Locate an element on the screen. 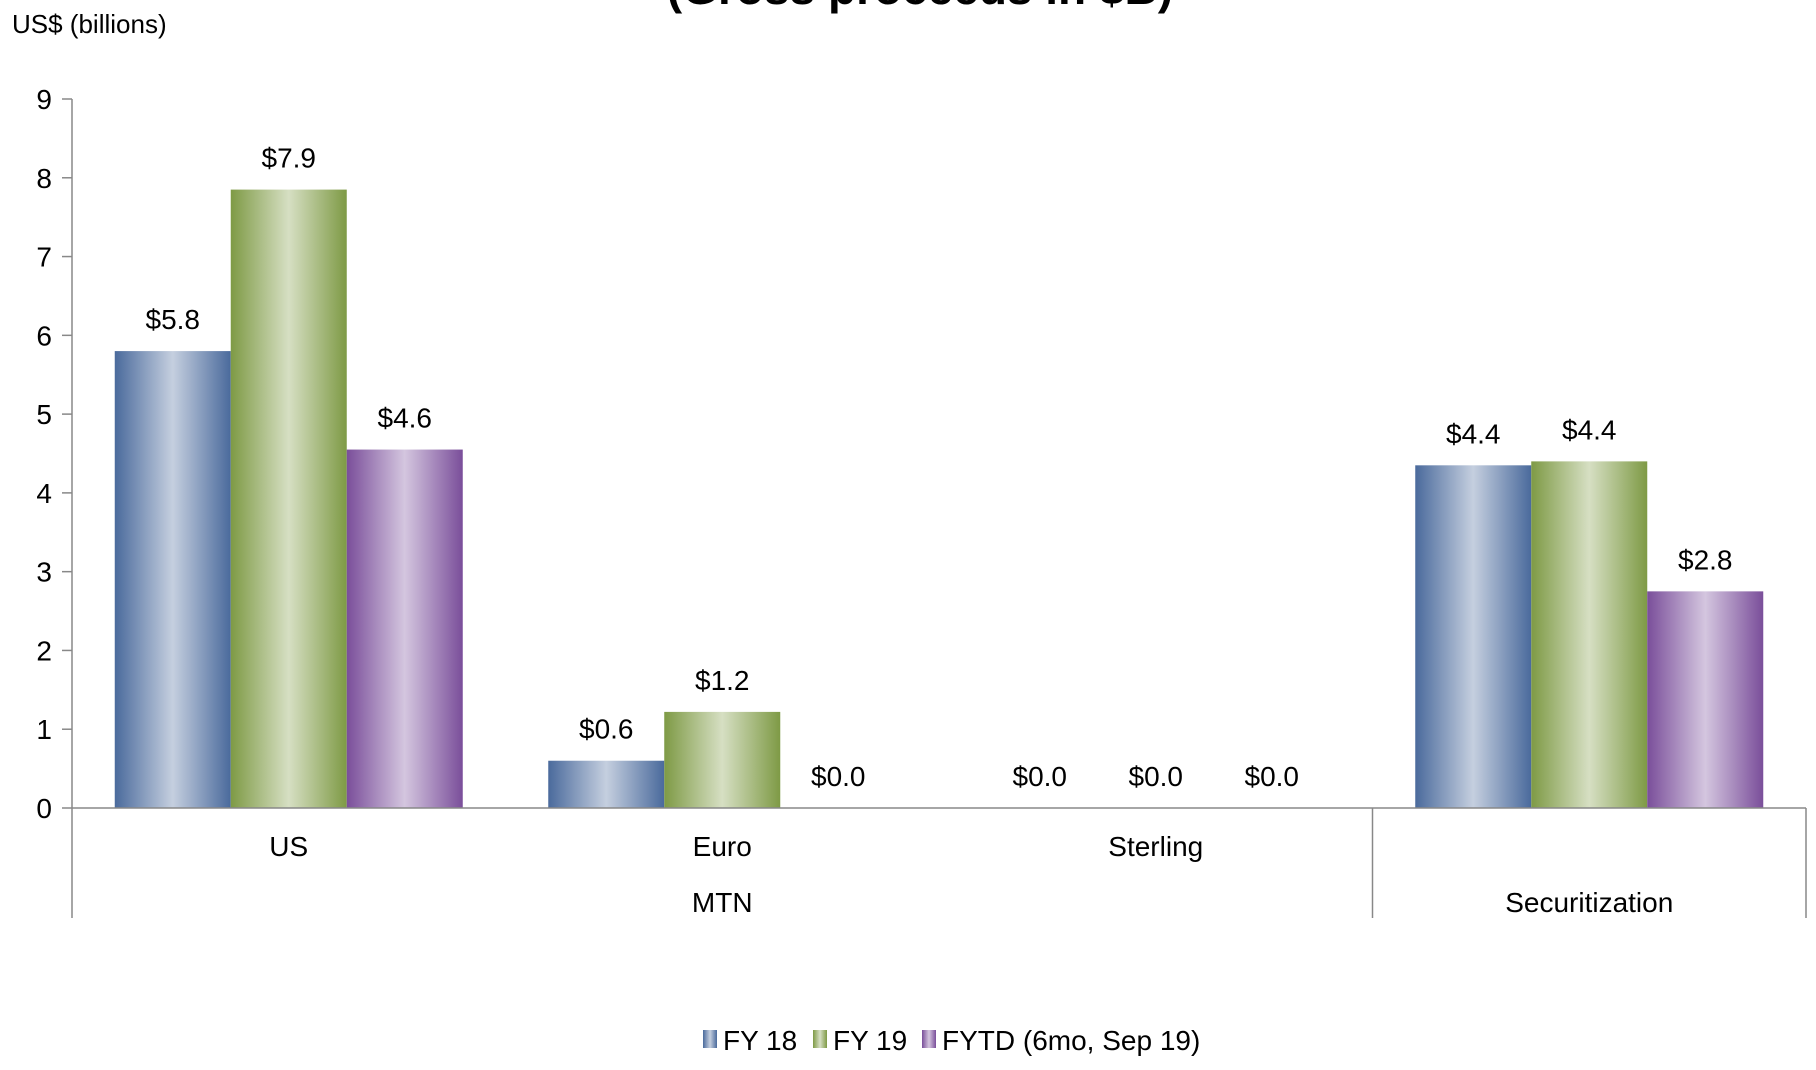 Image resolution: width=1816 pixels, height=1070 pixels. bar-fy-18-euro is located at coordinates (606, 784).